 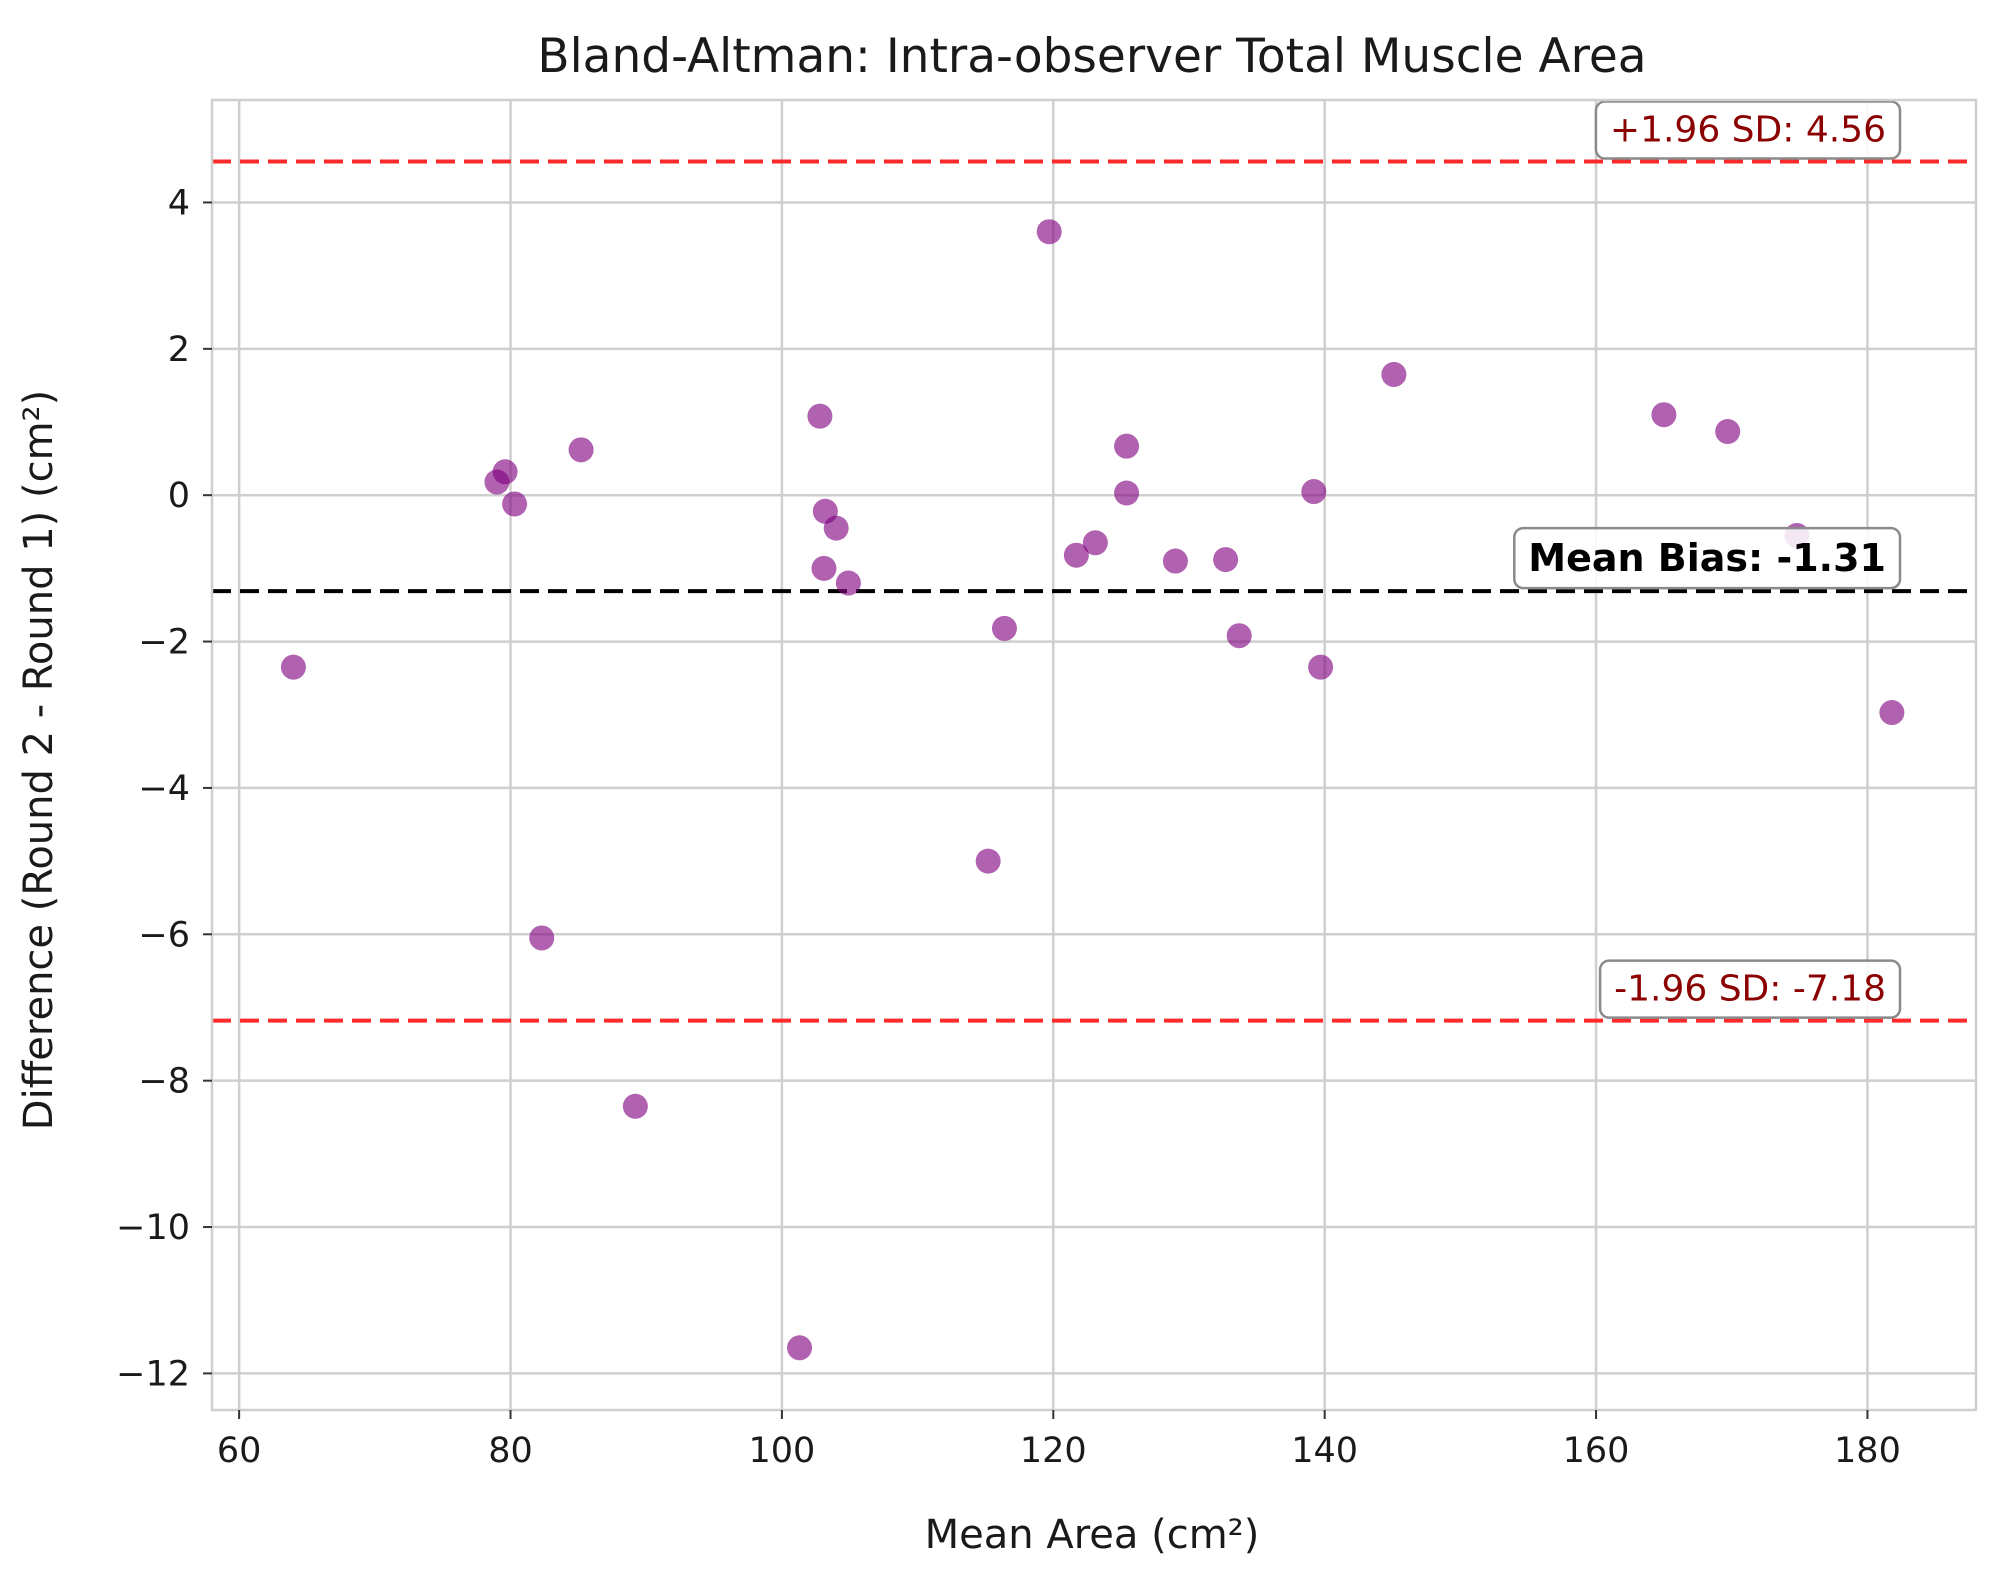 What do you see at coordinates (1324, 1451) in the screenshot?
I see `x-tick-label: 140` at bounding box center [1324, 1451].